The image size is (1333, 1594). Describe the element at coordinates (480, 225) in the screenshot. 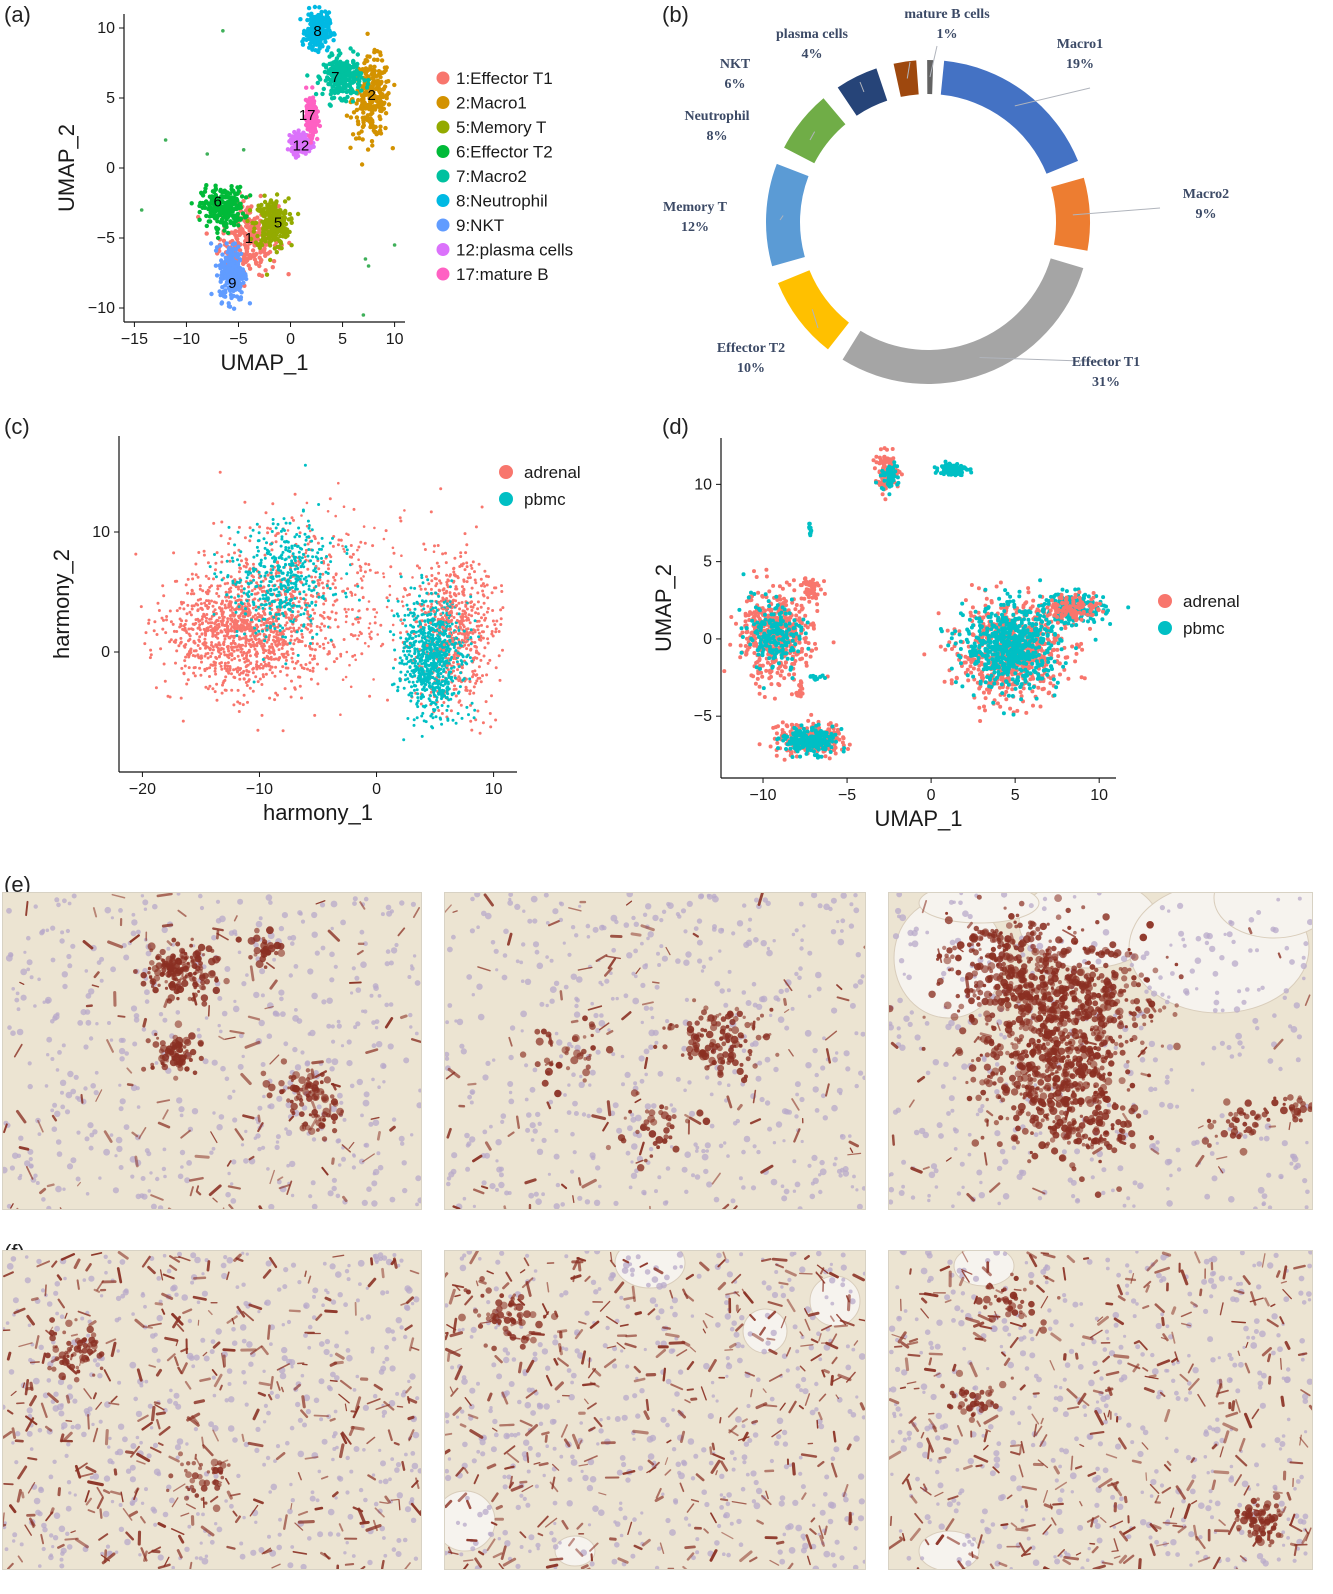

I see `legend-label: 9:NKT` at that location.